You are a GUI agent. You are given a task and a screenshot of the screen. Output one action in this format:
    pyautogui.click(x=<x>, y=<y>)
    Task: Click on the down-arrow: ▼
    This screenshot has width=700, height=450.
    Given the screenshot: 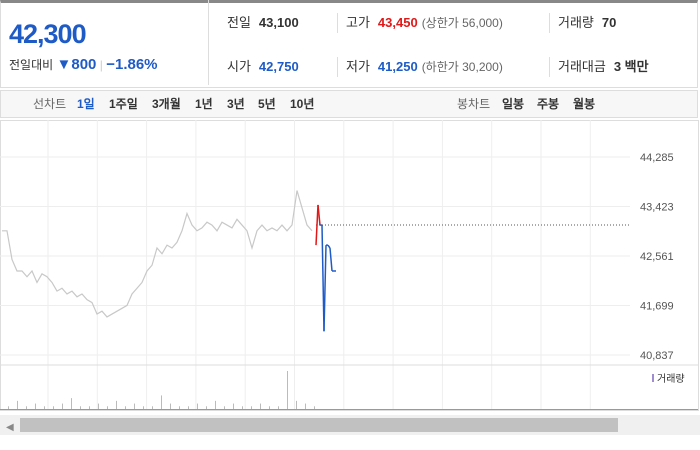 What is the action you would take?
    pyautogui.click(x=64, y=64)
    